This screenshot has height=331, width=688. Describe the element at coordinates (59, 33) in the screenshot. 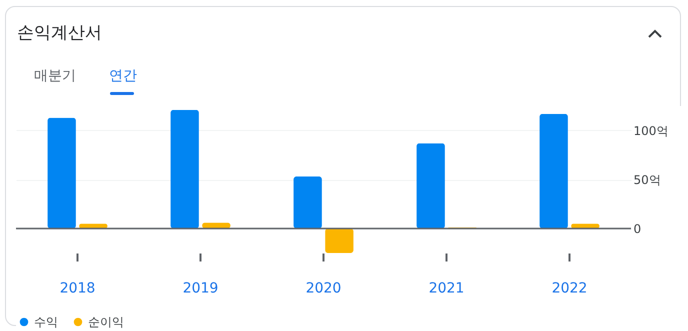

I see `chart-title: 손익계산서` at that location.